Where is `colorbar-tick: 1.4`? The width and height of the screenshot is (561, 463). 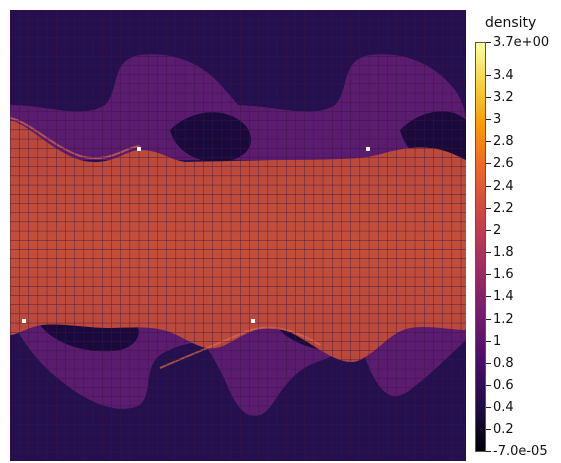
colorbar-tick: 1.4 is located at coordinates (500, 297).